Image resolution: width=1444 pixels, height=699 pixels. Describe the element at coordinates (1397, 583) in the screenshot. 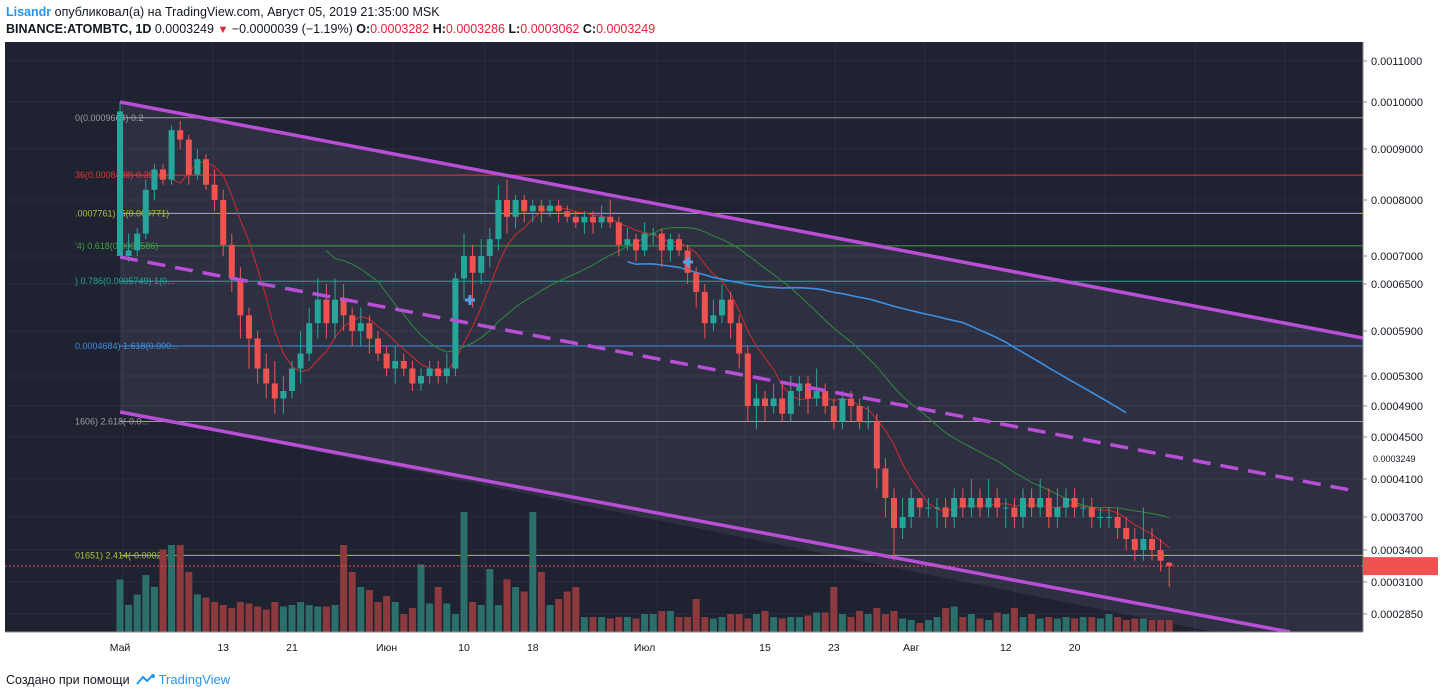

I see `price-tick-label: 0.0003100` at that location.